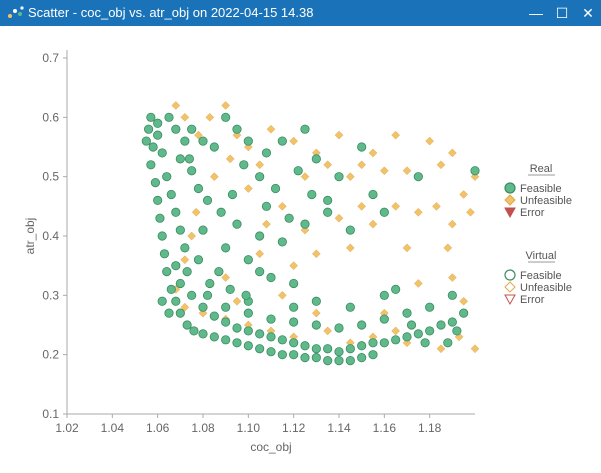  I want to click on maximize-button: ☐, so click(562, 13).